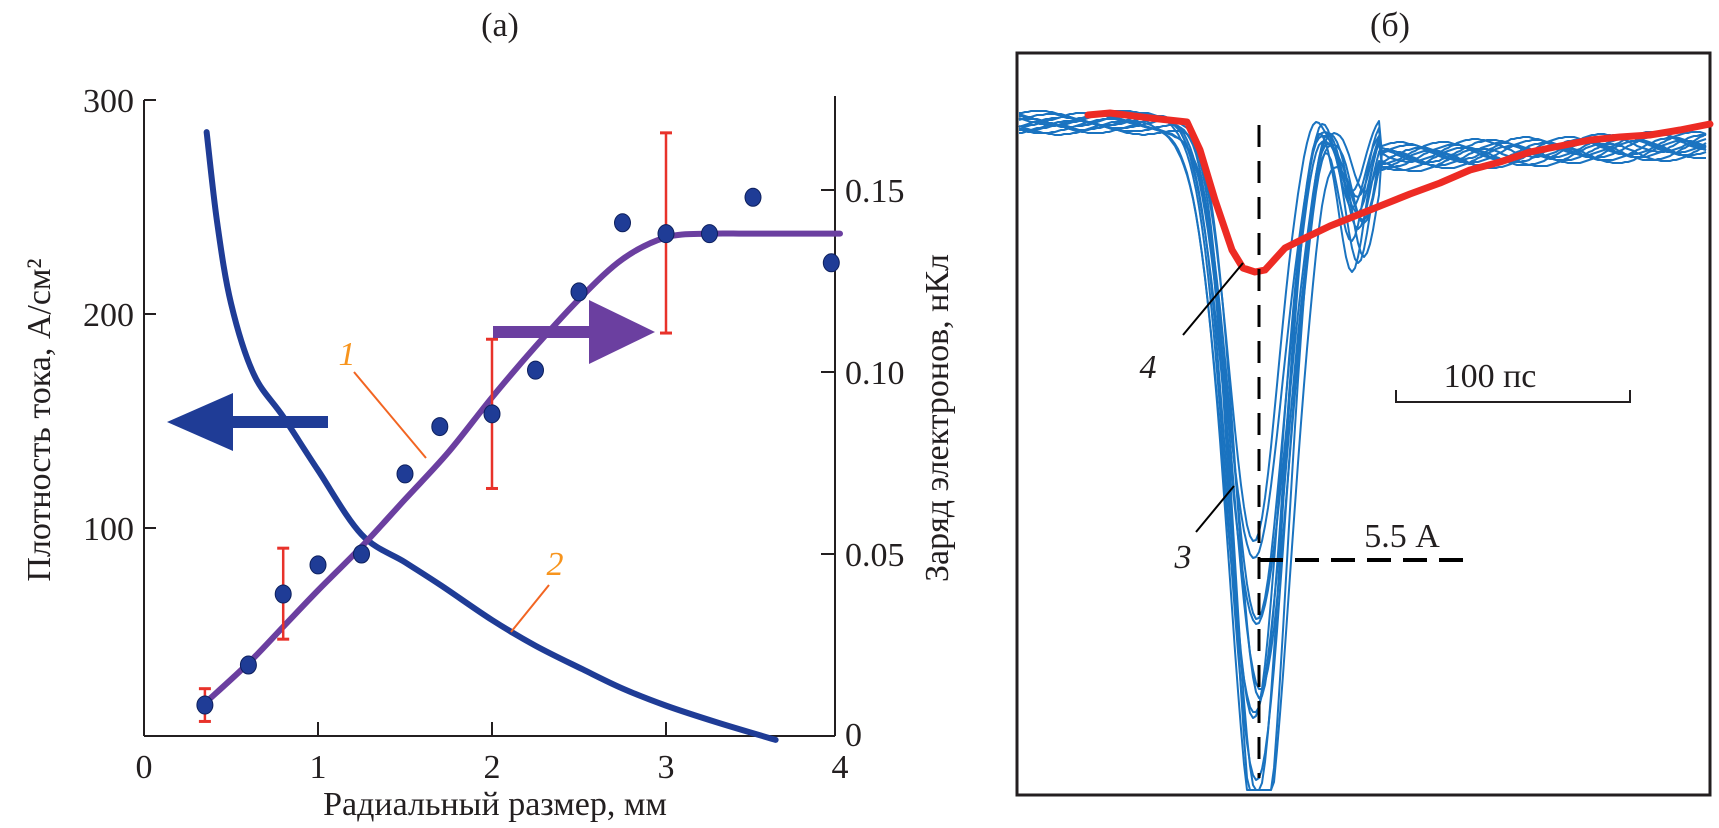 Image resolution: width=1719 pixels, height=828 pixels. I want to click on curve-3-label: 3, so click(1183, 557).